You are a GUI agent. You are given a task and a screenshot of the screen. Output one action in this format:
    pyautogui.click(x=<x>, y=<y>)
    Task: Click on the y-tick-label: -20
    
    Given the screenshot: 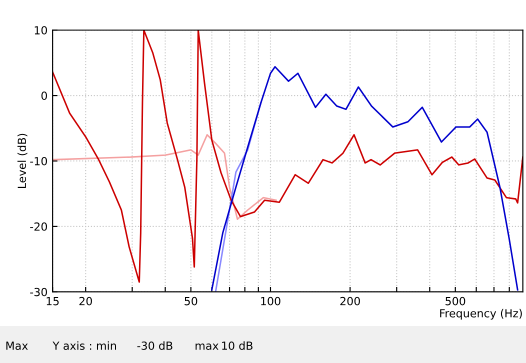 What is the action you would take?
    pyautogui.click(x=38, y=226)
    